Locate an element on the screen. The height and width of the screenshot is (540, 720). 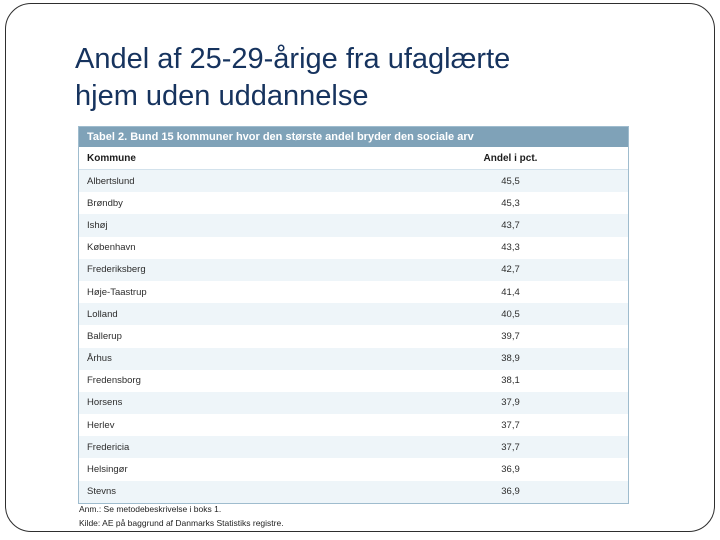
kommune-cell: Fredericia is located at coordinates (108, 447).